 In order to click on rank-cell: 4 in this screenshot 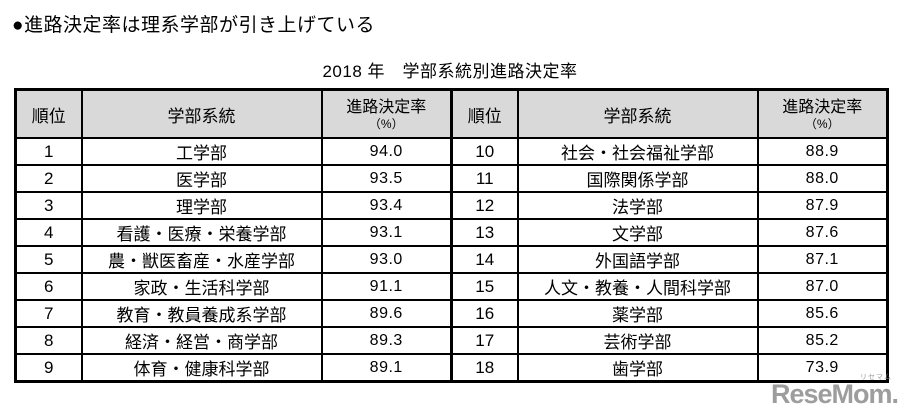, I will do `click(48, 232)`.